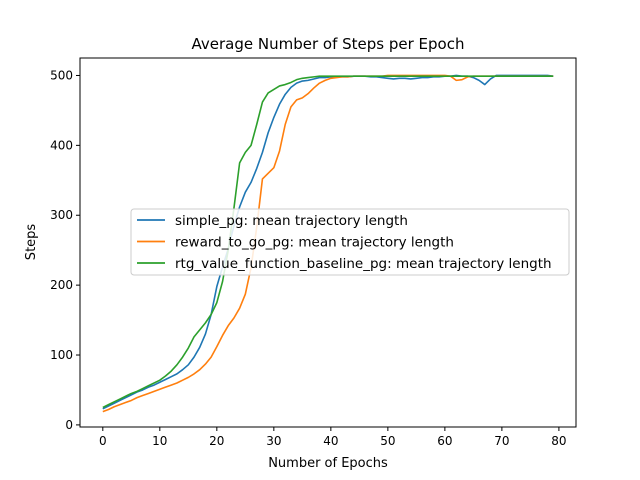 The height and width of the screenshot is (480, 640). What do you see at coordinates (291, 221) in the screenshot?
I see `legend-label: simple_pg: mean trajectory length` at bounding box center [291, 221].